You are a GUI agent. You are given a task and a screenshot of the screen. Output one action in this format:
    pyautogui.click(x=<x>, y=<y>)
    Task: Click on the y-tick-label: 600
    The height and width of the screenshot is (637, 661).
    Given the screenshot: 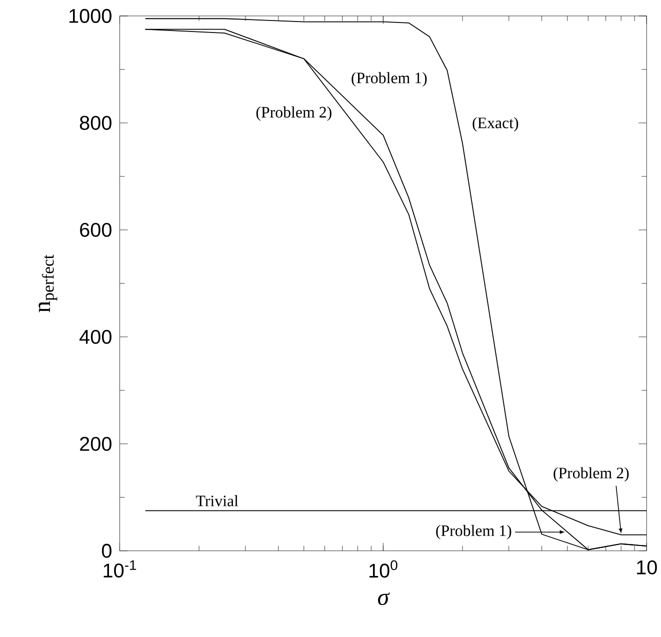 What is the action you would take?
    pyautogui.click(x=96, y=230)
    